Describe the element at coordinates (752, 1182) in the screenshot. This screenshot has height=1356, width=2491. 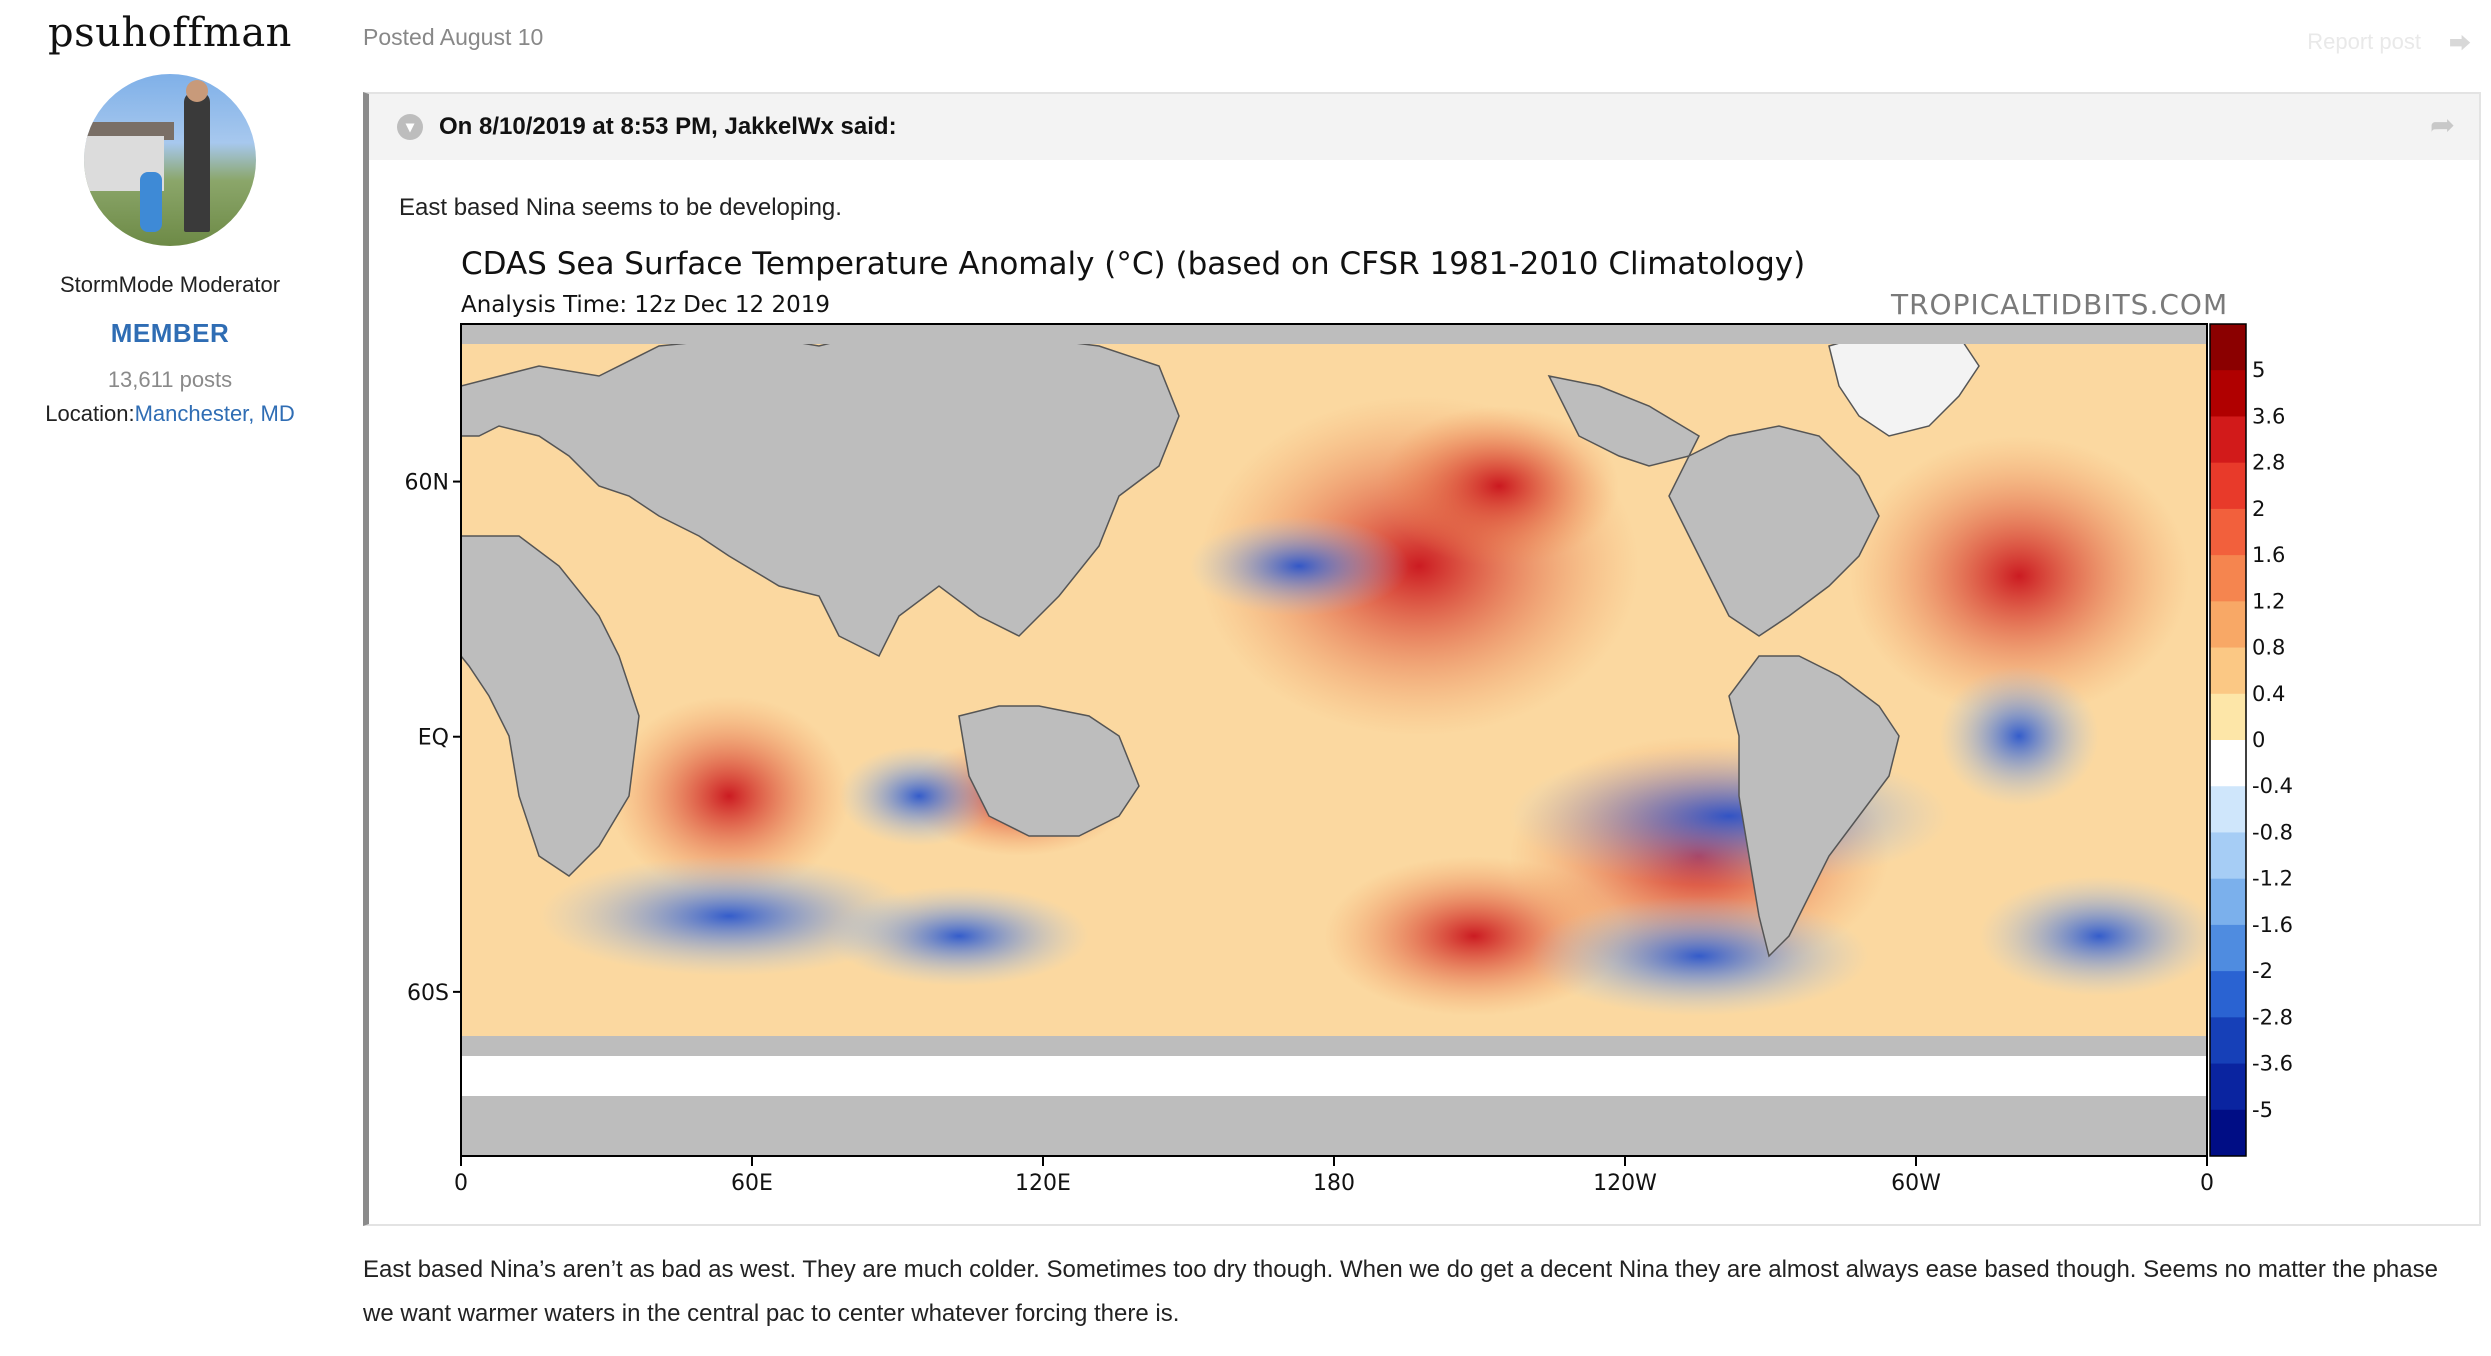
I see `x-tick-label: 60E` at that location.